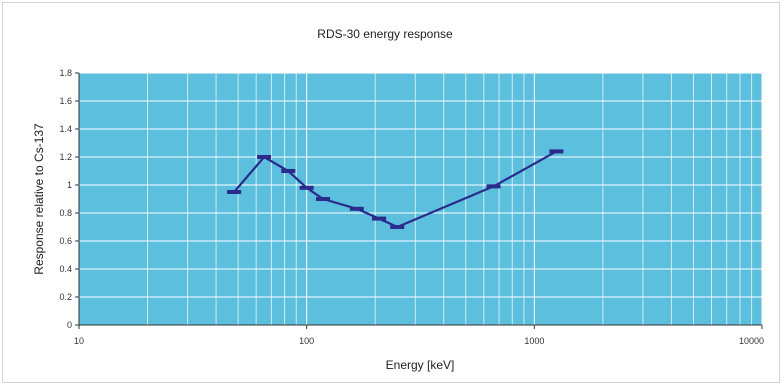 This screenshot has height=387, width=784. I want to click on series-line, so click(395, 189).